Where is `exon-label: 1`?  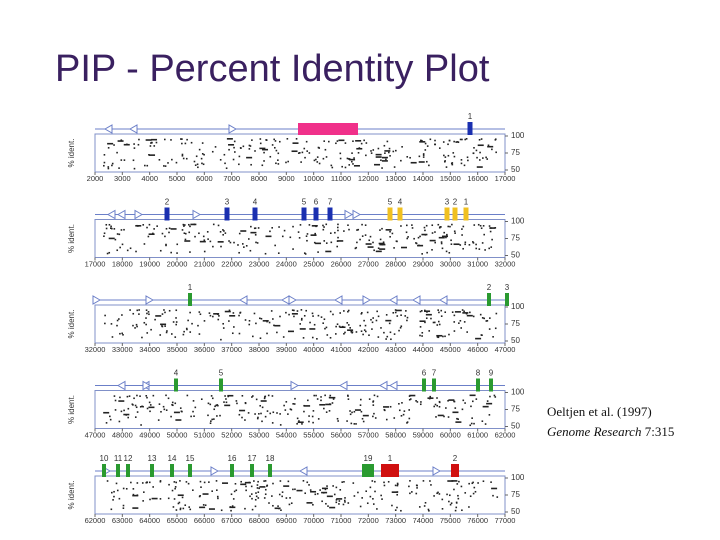 exon-label: 1 is located at coordinates (190, 287).